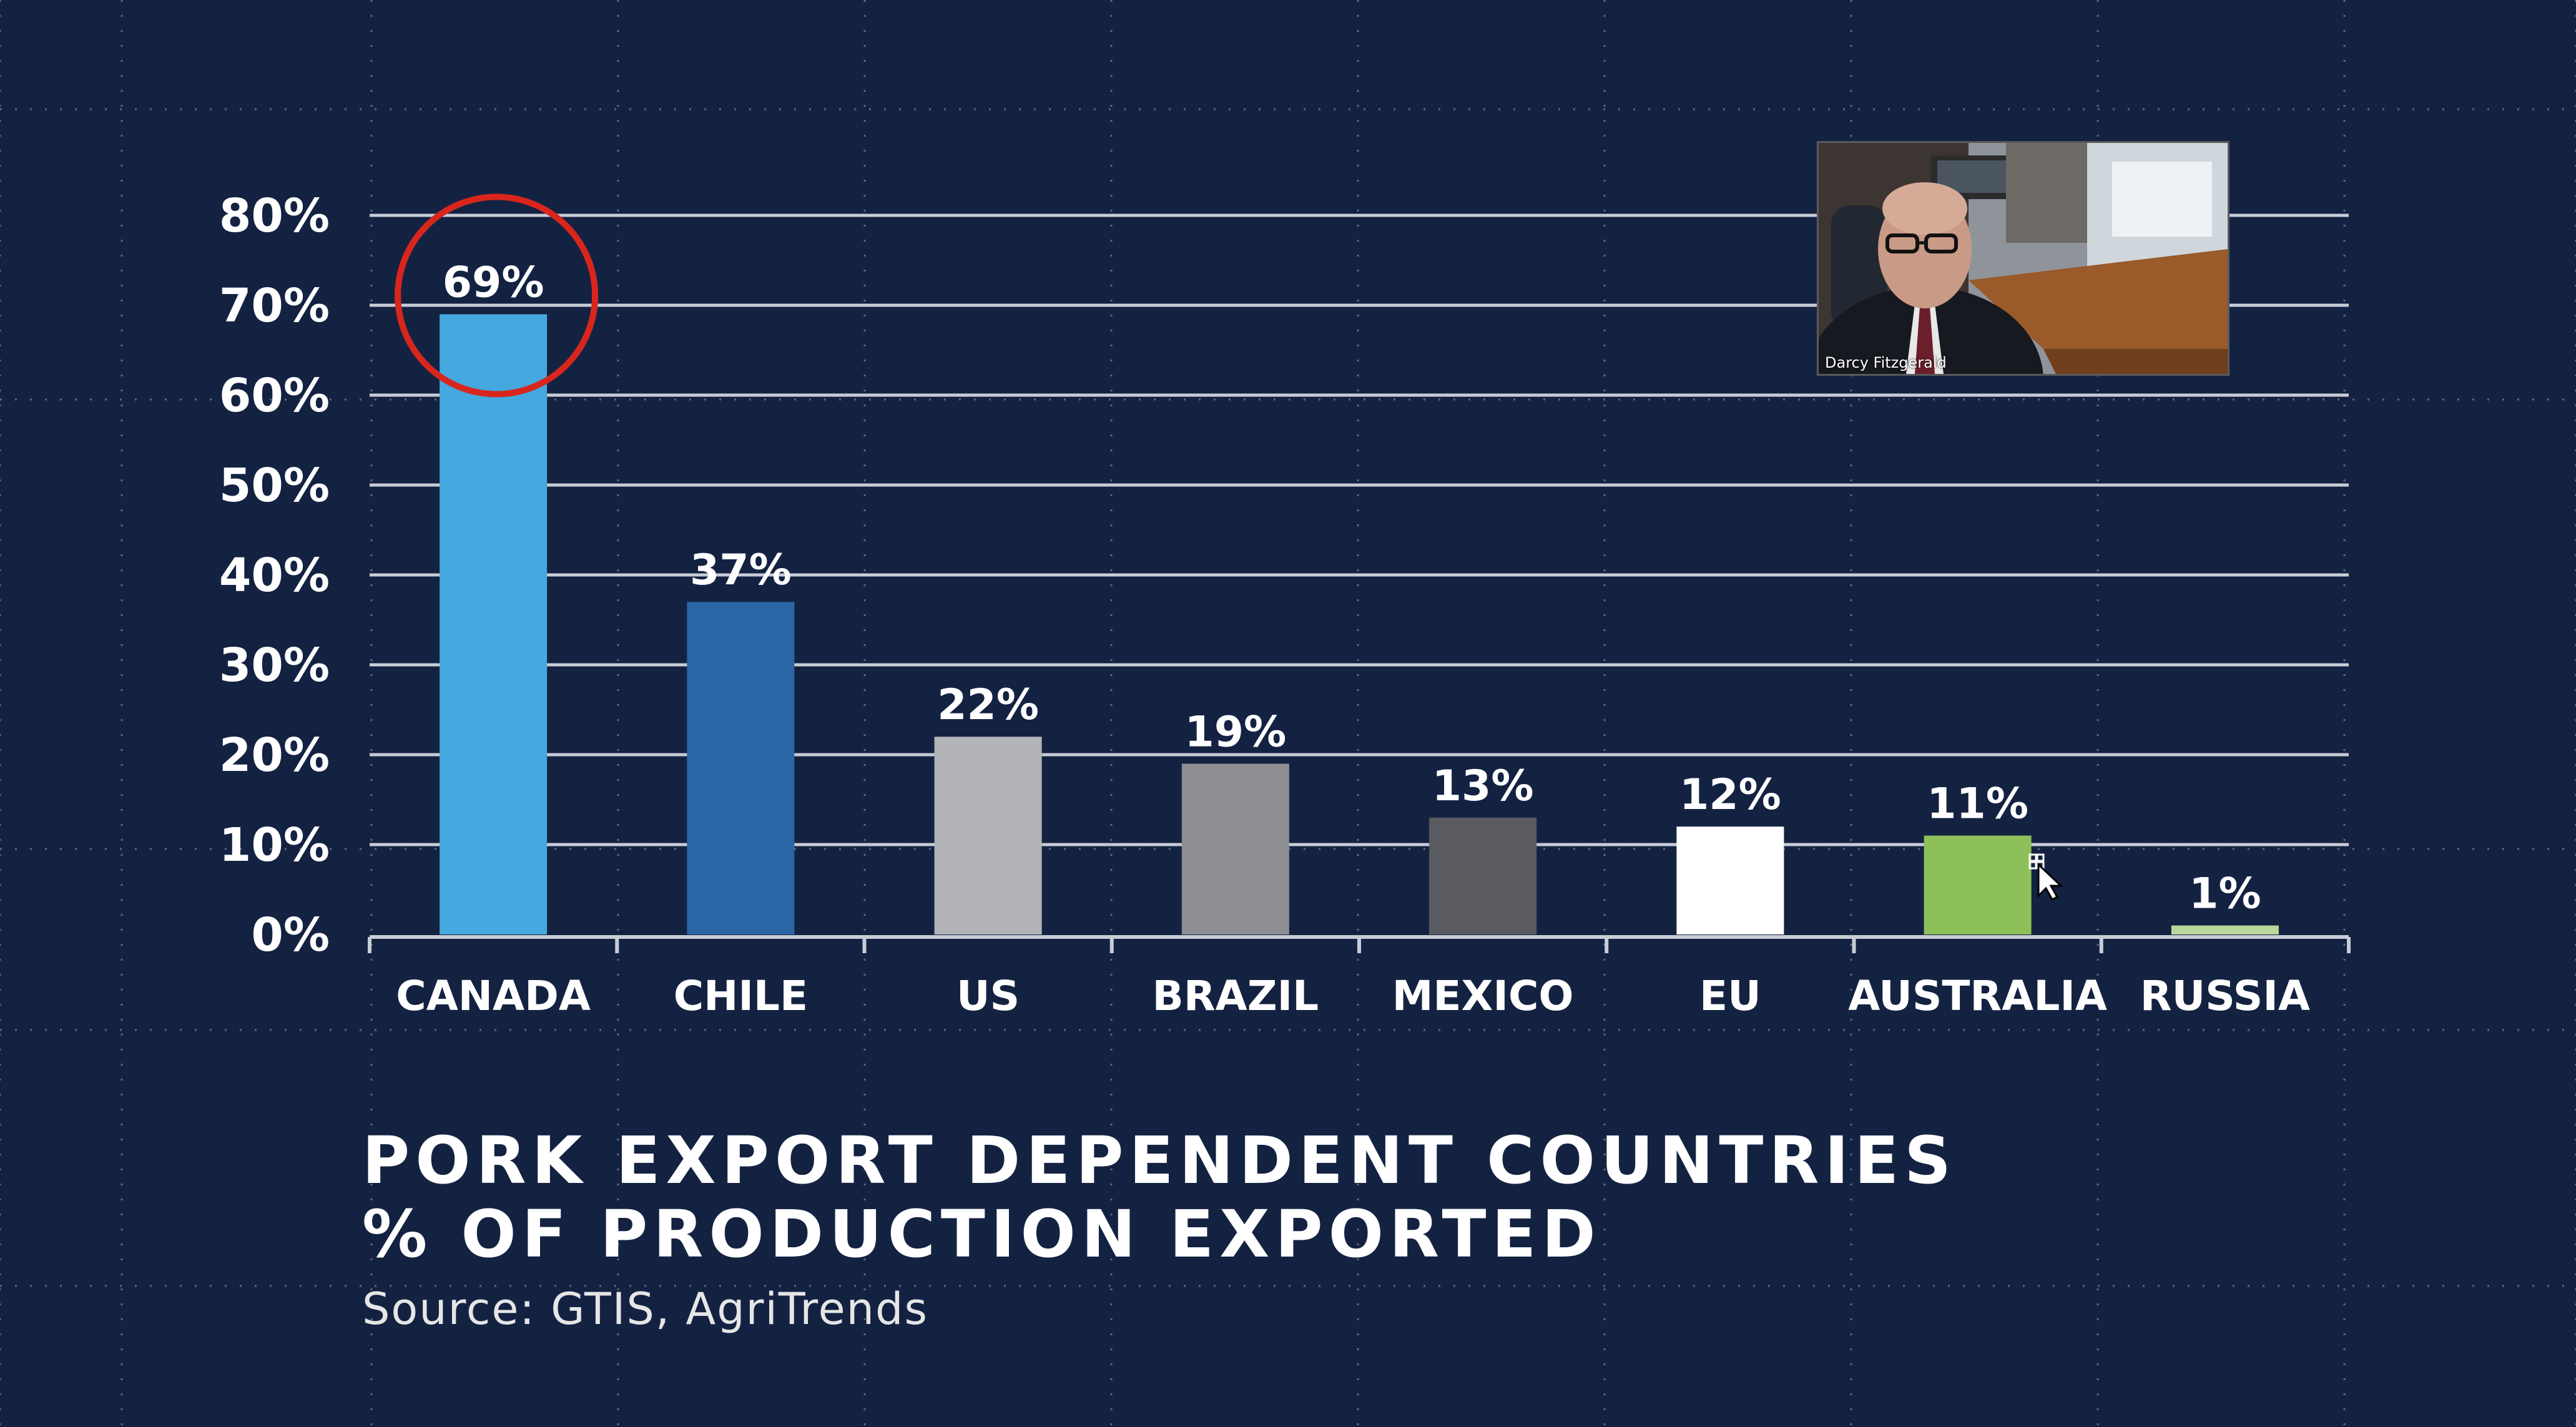  I want to click on value-label-chile: 37%, so click(741, 570).